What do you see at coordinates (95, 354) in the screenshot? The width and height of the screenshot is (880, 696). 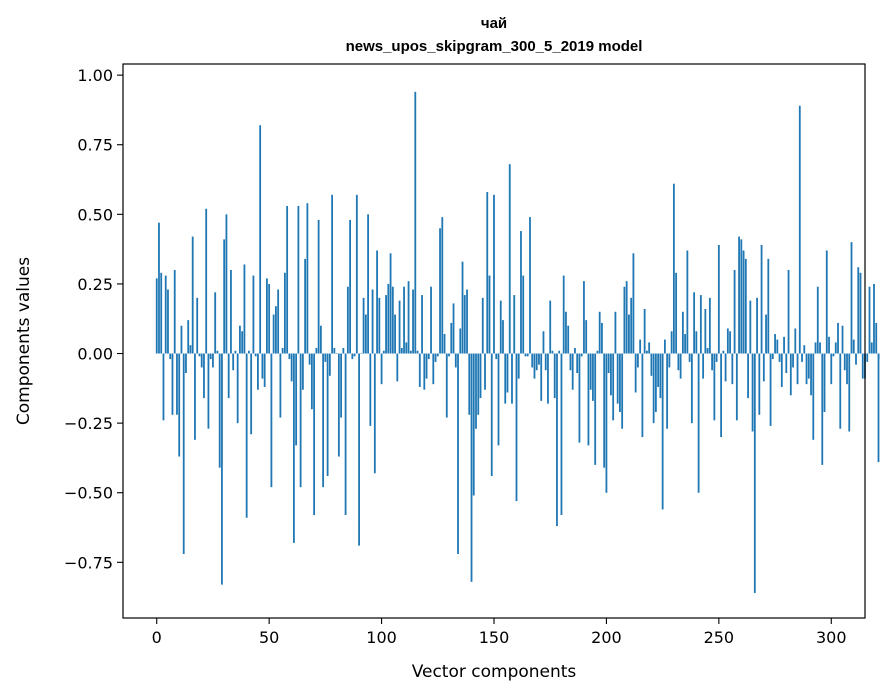 I see `y-tick-label-3: 0.00` at bounding box center [95, 354].